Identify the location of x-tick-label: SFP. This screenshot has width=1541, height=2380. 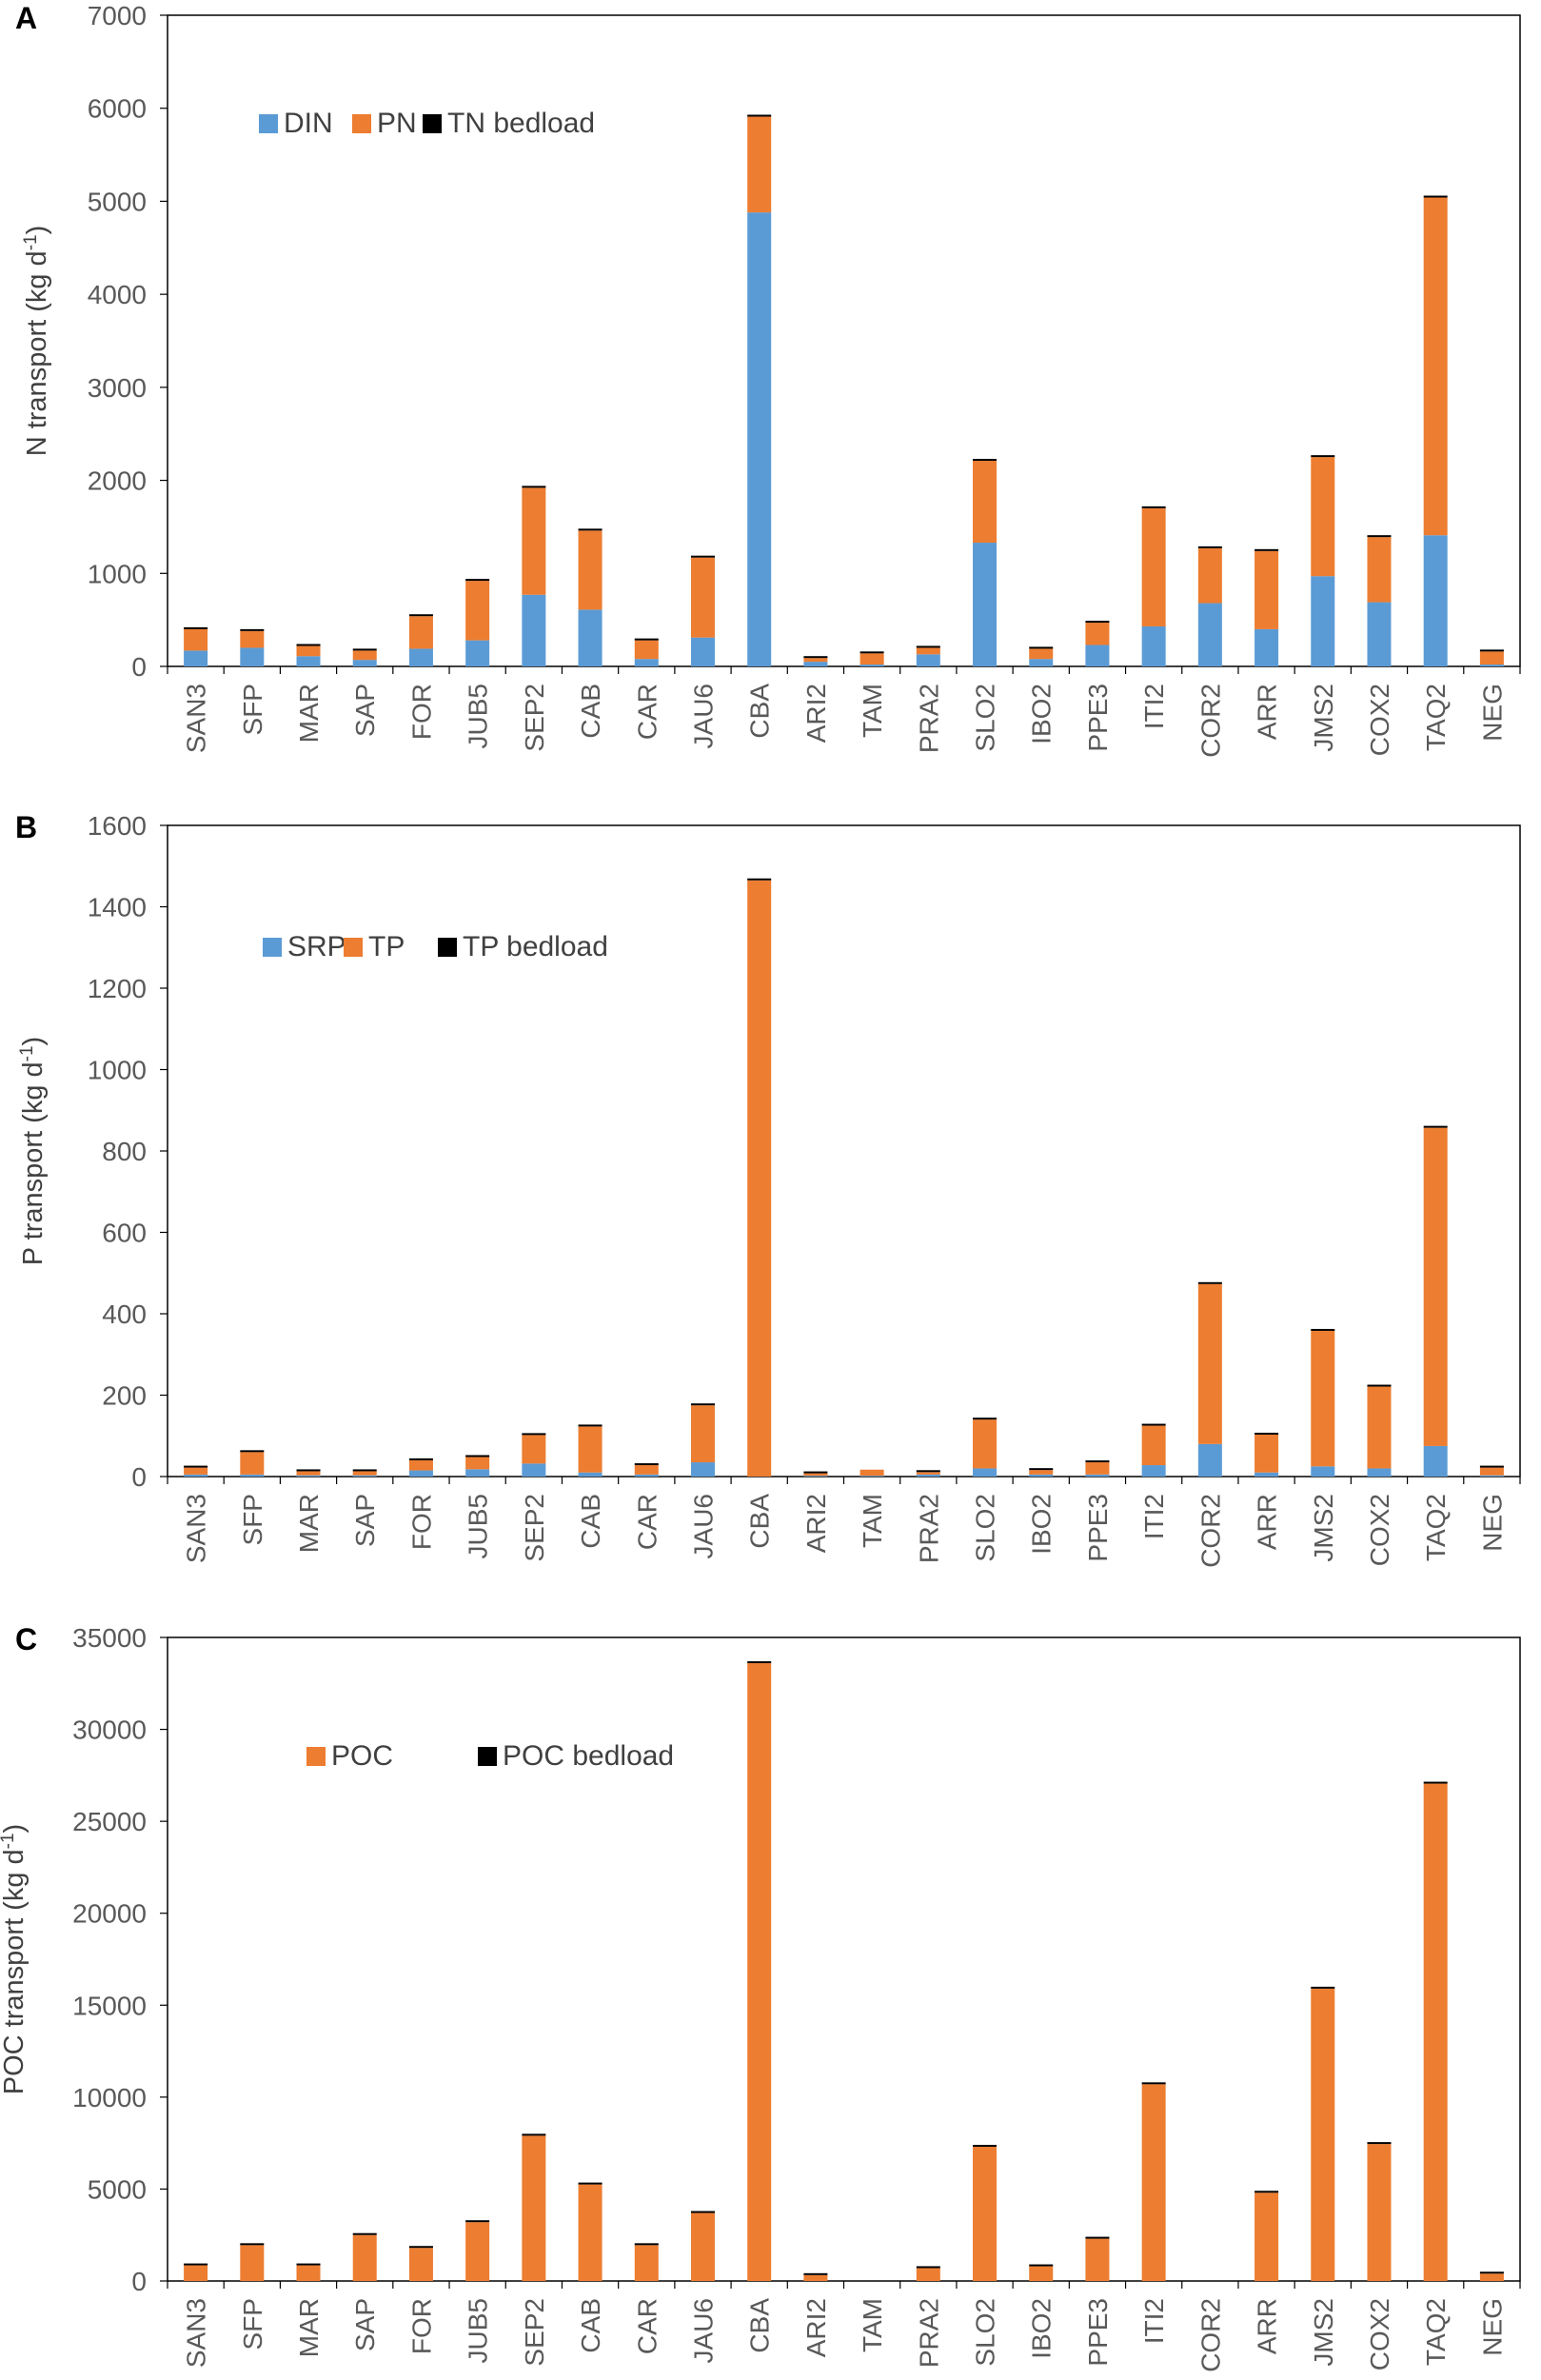
(253, 2324).